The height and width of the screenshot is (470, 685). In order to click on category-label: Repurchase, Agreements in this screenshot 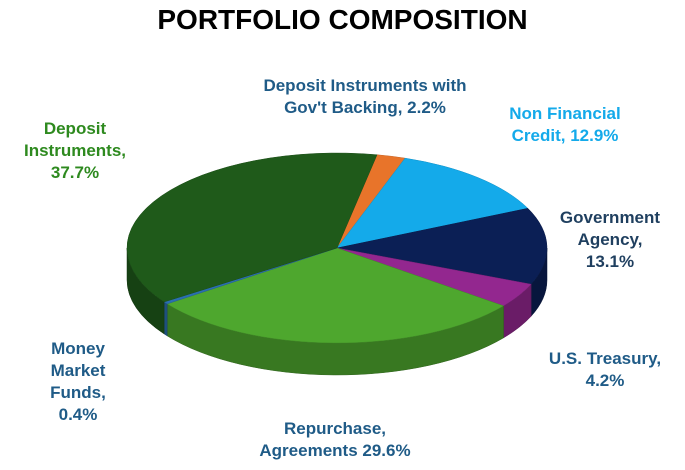, I will do `click(323, 439)`.